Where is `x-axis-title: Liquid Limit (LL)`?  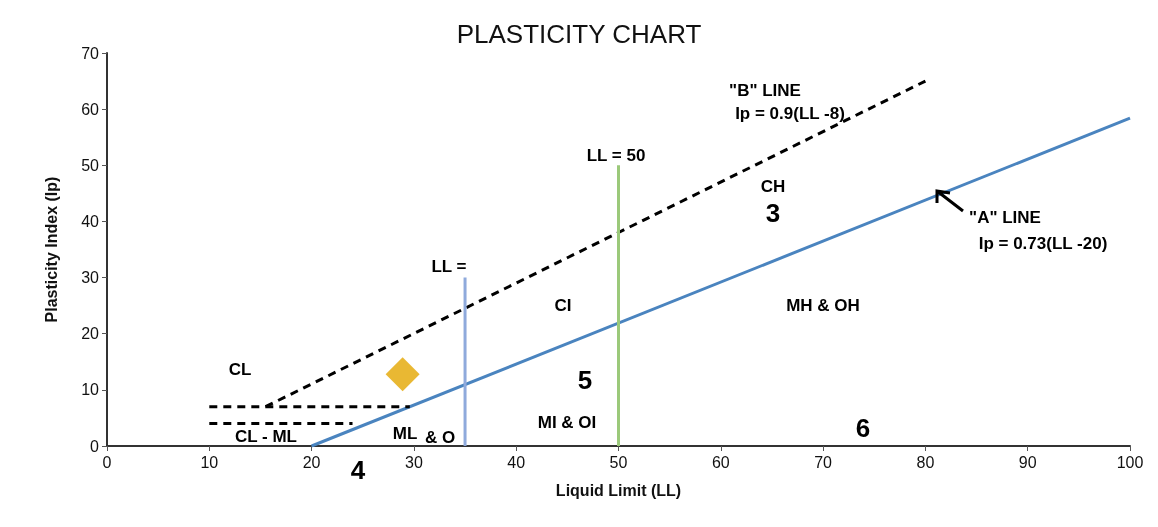
x-axis-title: Liquid Limit (LL) is located at coordinates (618, 490).